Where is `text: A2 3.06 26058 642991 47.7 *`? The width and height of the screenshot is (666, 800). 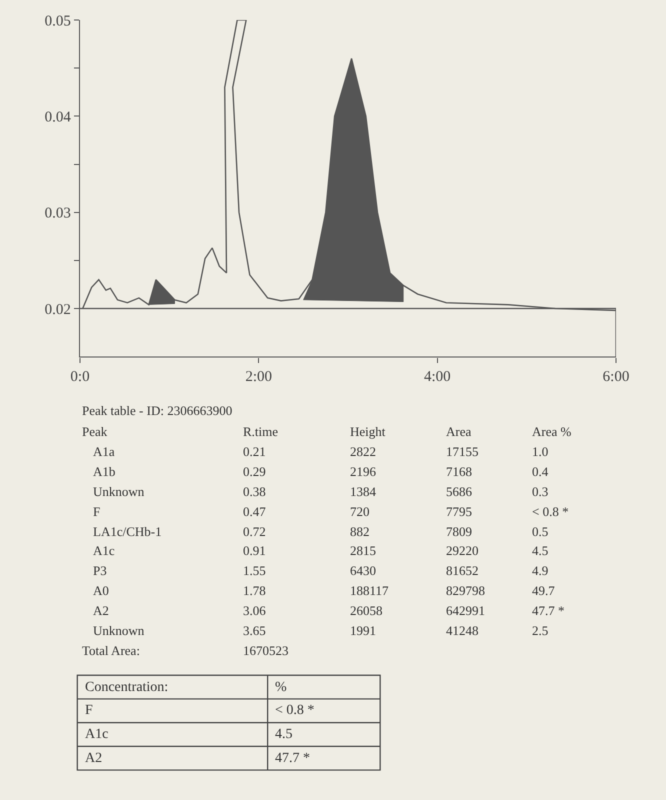 text: A2 3.06 26058 642991 47.7 * is located at coordinates (328, 610).